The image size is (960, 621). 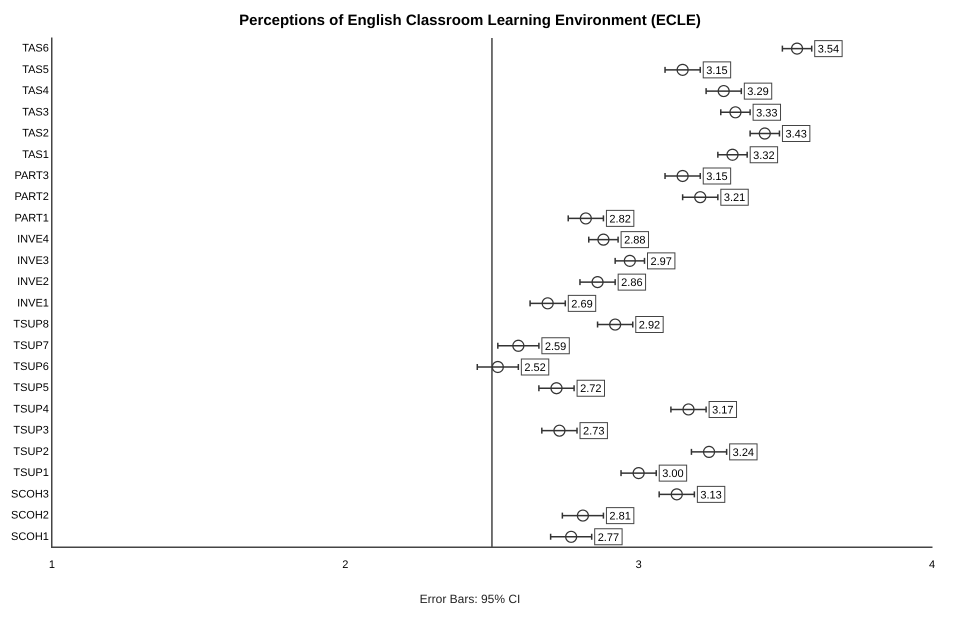 I want to click on y-tick-label: TSUP5, so click(x=31, y=388).